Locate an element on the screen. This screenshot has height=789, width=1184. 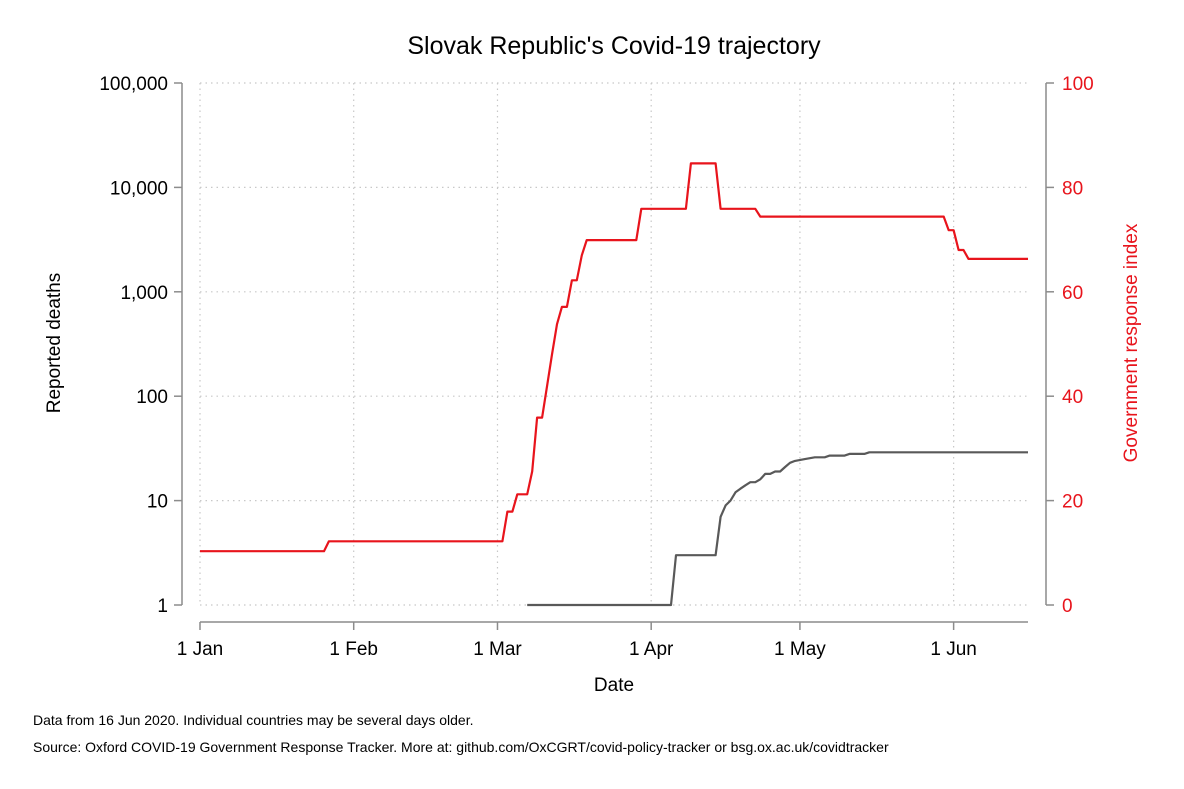
reported-deaths-line is located at coordinates (777, 529).